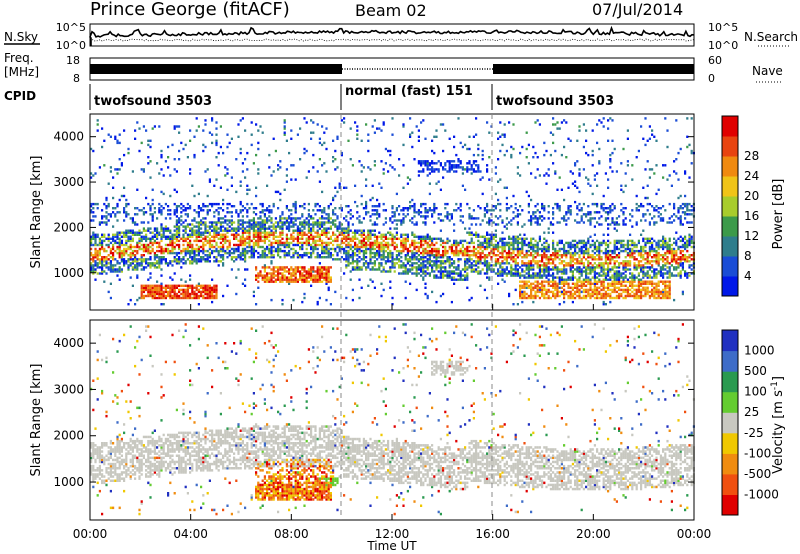 The width and height of the screenshot is (800, 554). What do you see at coordinates (751, 176) in the screenshot?
I see `power-cbar-tick-5: 24` at bounding box center [751, 176].